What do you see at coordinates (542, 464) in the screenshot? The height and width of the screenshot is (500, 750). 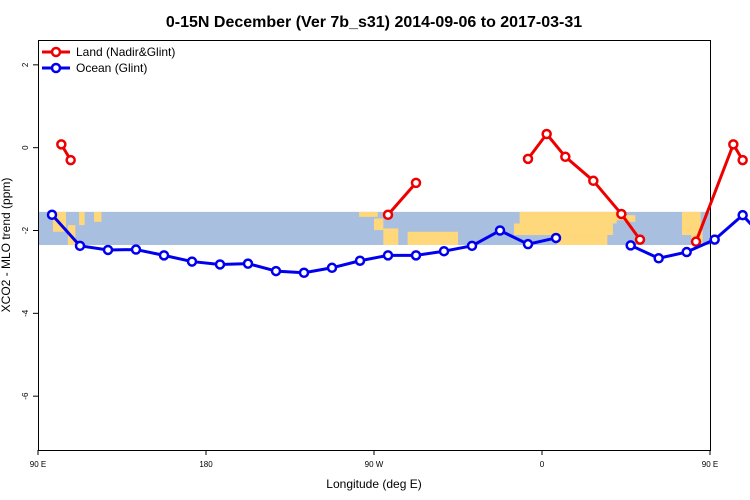 I see `x-tick-label: 0` at bounding box center [542, 464].